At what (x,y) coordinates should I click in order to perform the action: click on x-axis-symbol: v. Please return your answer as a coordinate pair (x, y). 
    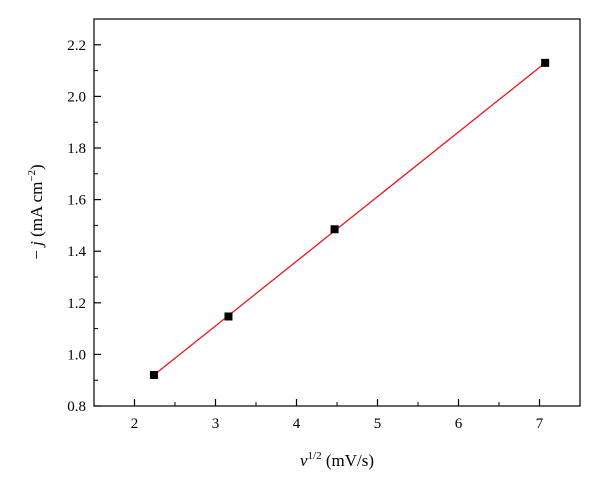
    Looking at the image, I should click on (304, 460).